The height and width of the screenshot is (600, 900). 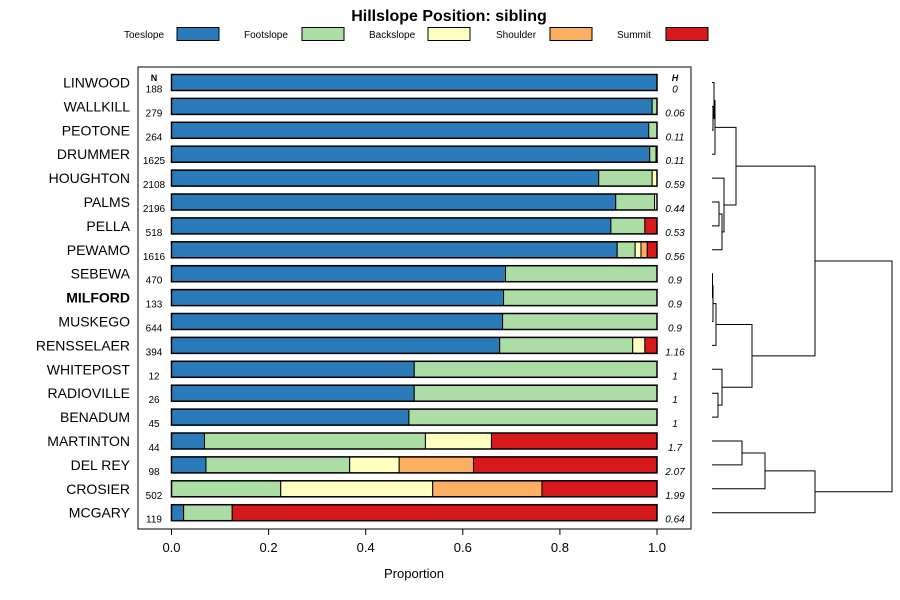 What do you see at coordinates (154, 185) in the screenshot?
I see `n-value: 2108` at bounding box center [154, 185].